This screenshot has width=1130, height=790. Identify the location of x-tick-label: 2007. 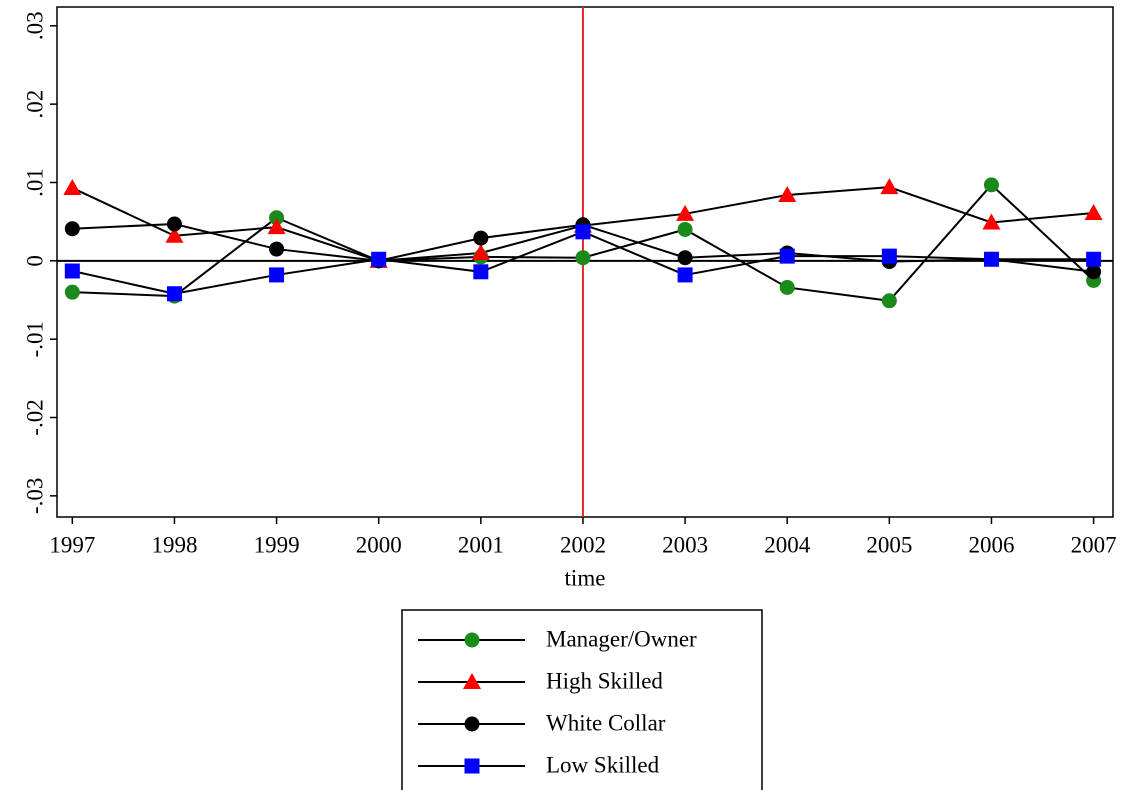
(1094, 544).